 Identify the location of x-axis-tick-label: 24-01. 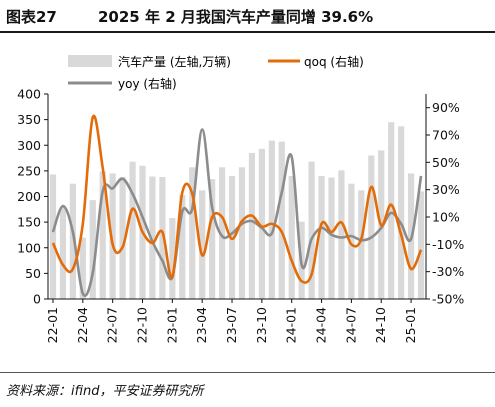
(291, 325).